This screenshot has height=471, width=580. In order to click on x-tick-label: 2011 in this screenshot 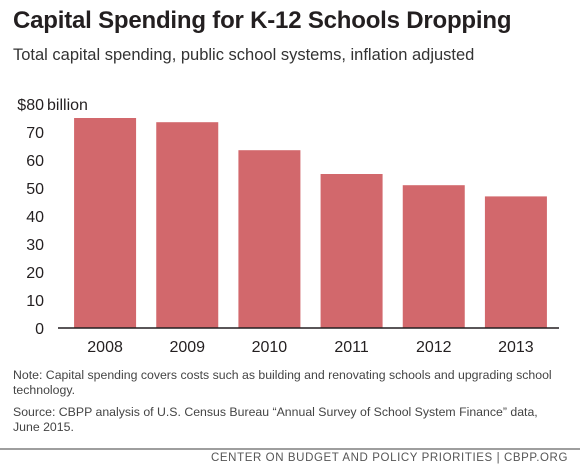, I will do `click(351, 347)`.